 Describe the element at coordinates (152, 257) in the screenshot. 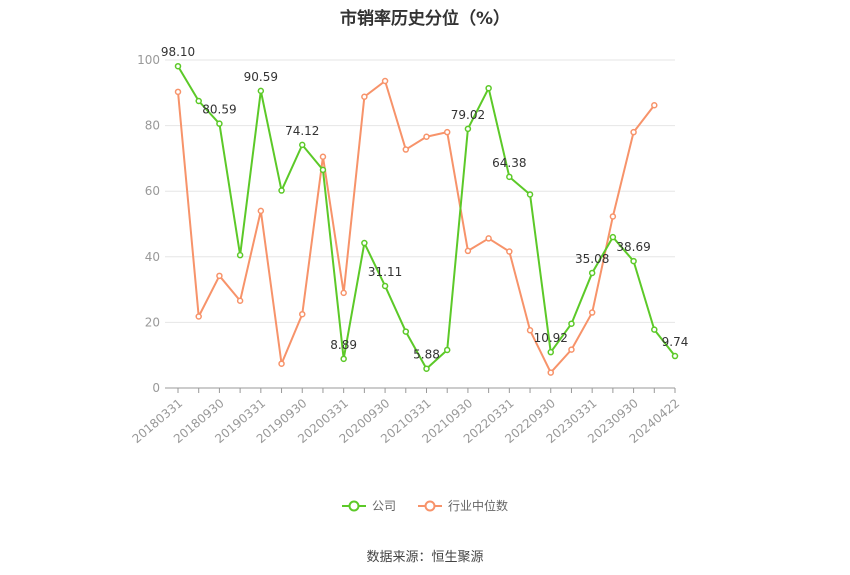

I see `y-tick-label: 40` at that location.